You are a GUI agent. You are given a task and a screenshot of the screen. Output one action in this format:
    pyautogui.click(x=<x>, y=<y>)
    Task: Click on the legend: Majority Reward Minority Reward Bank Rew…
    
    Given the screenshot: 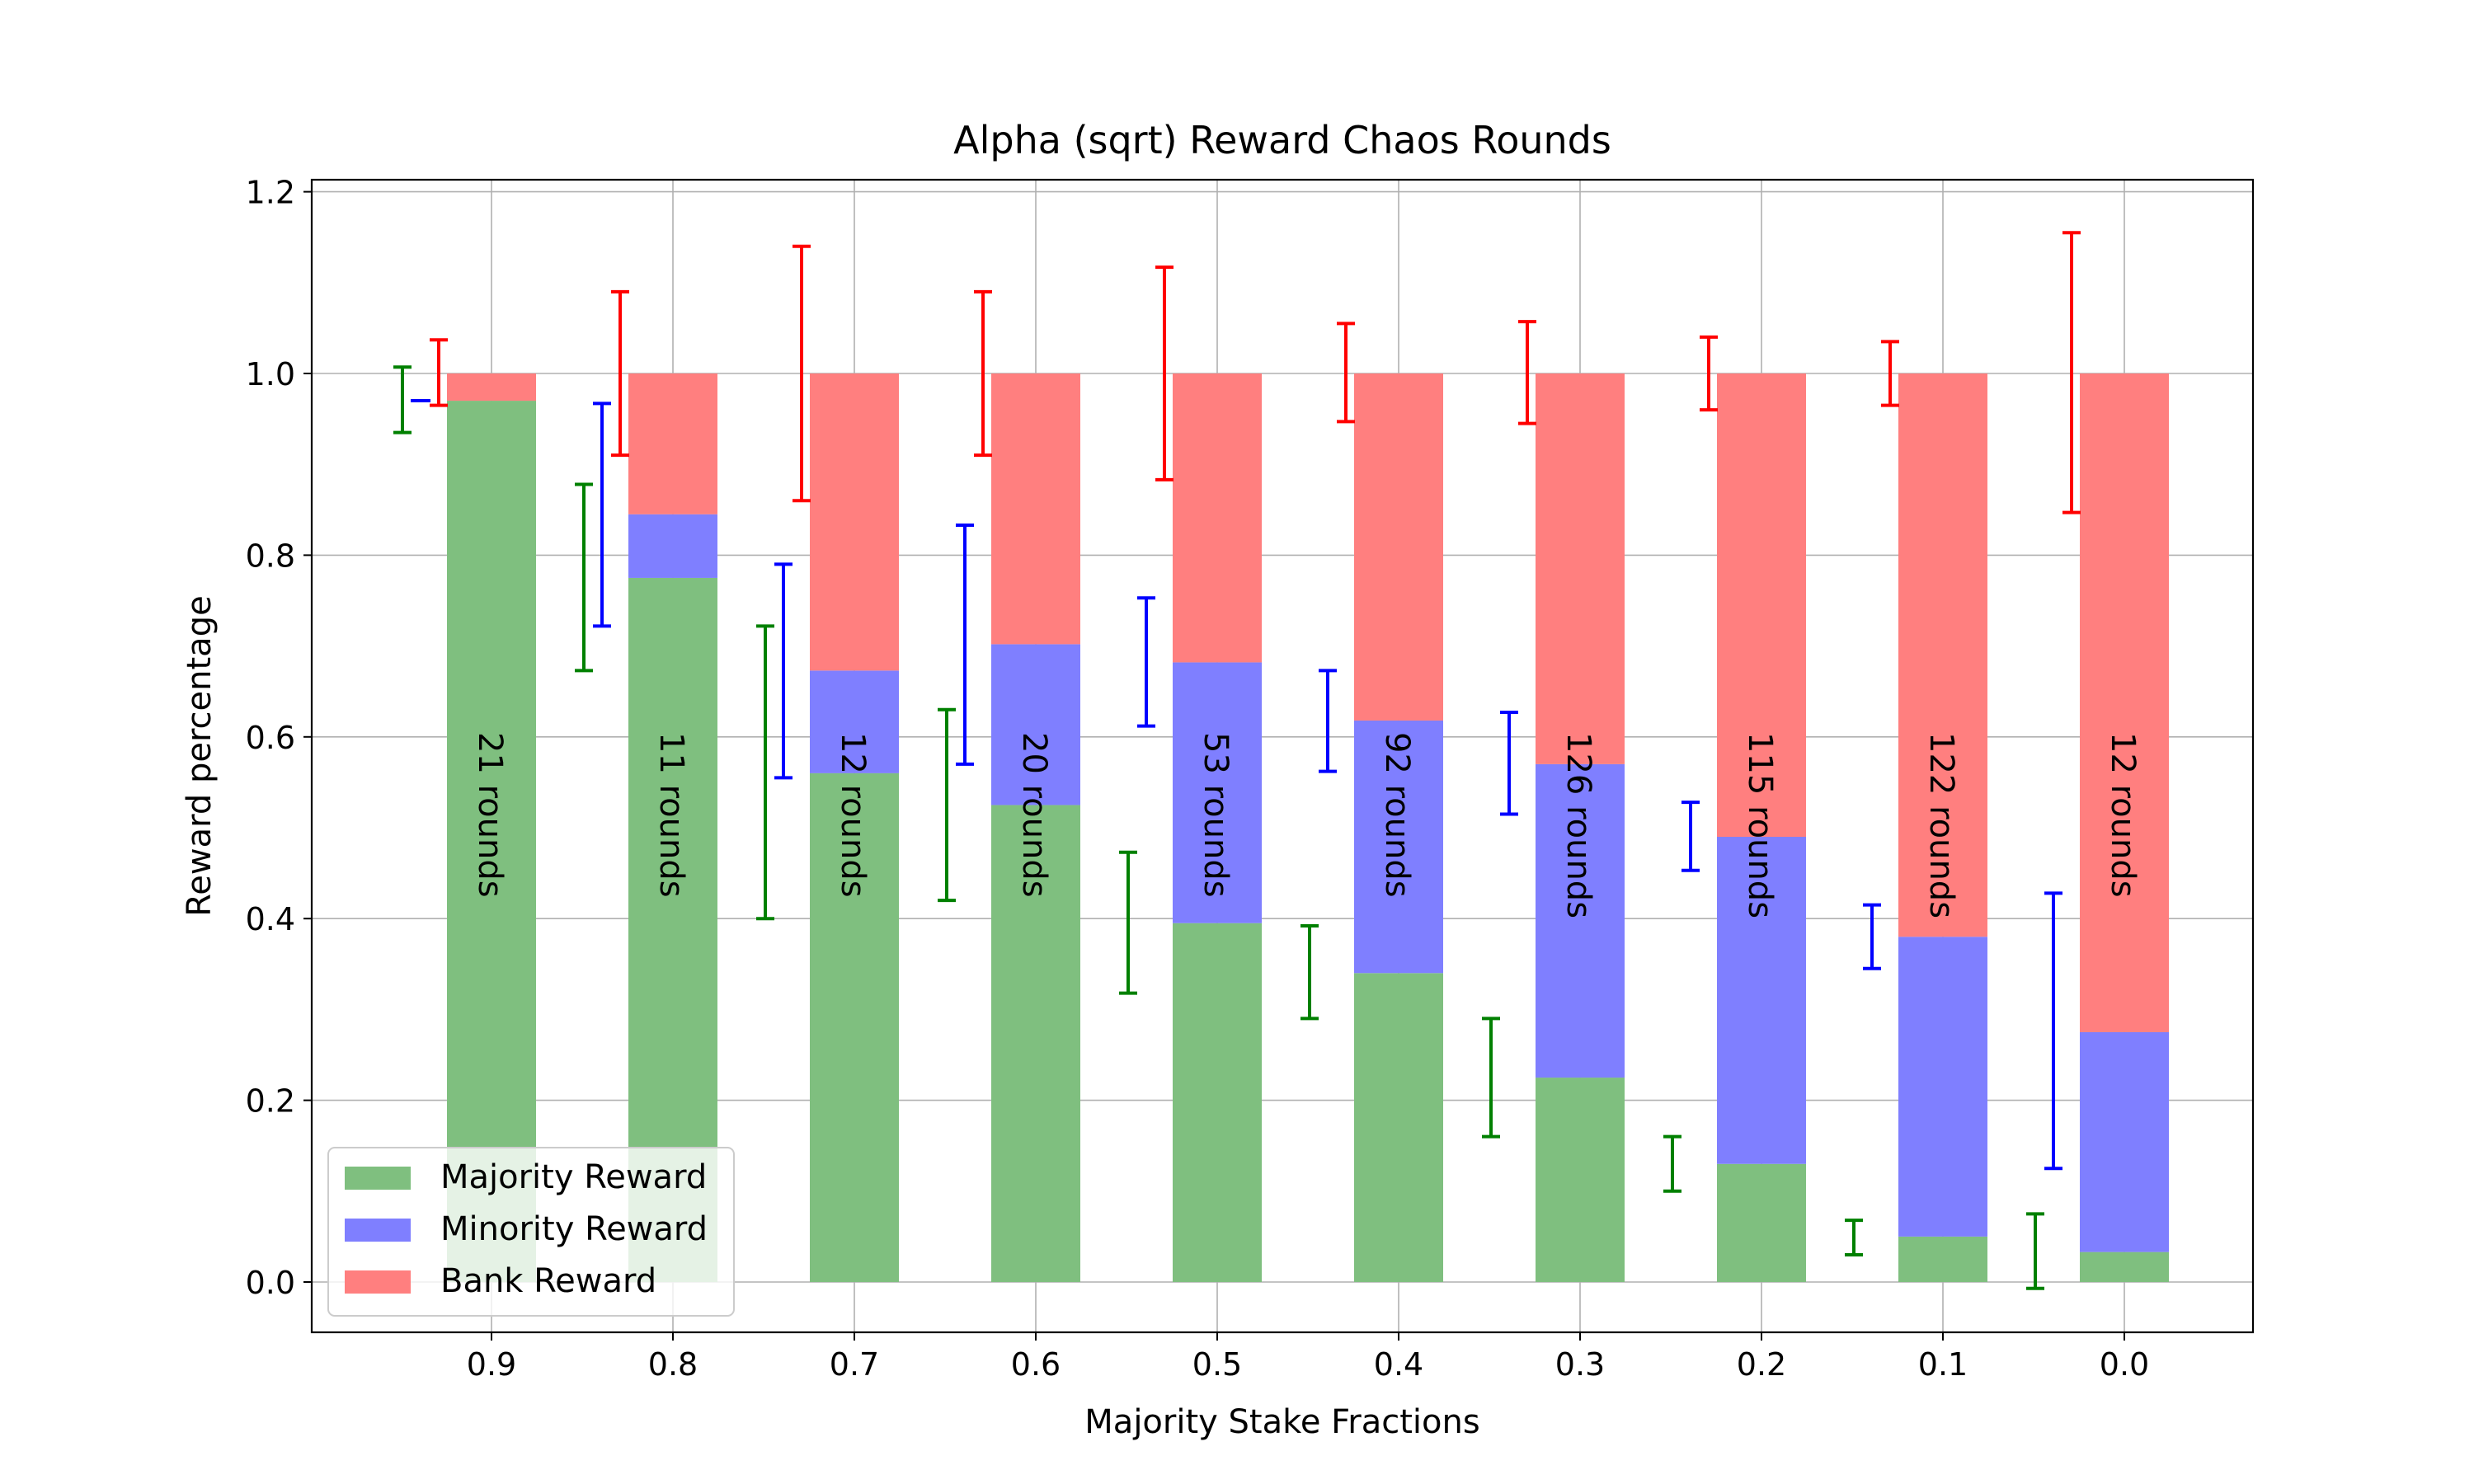 What is the action you would take?
    pyautogui.click(x=531, y=1232)
    